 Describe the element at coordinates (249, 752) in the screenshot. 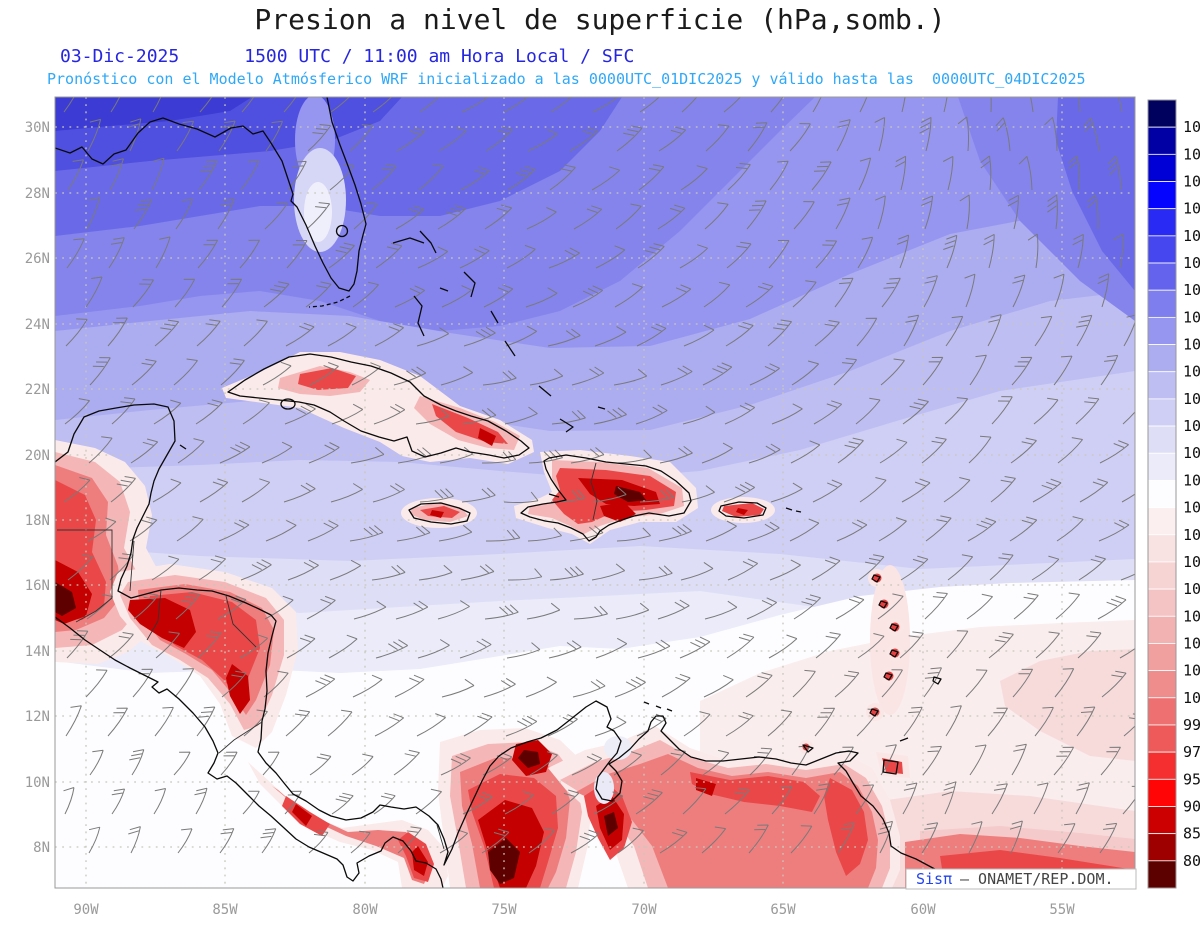

I see `coastline-pacific` at that location.